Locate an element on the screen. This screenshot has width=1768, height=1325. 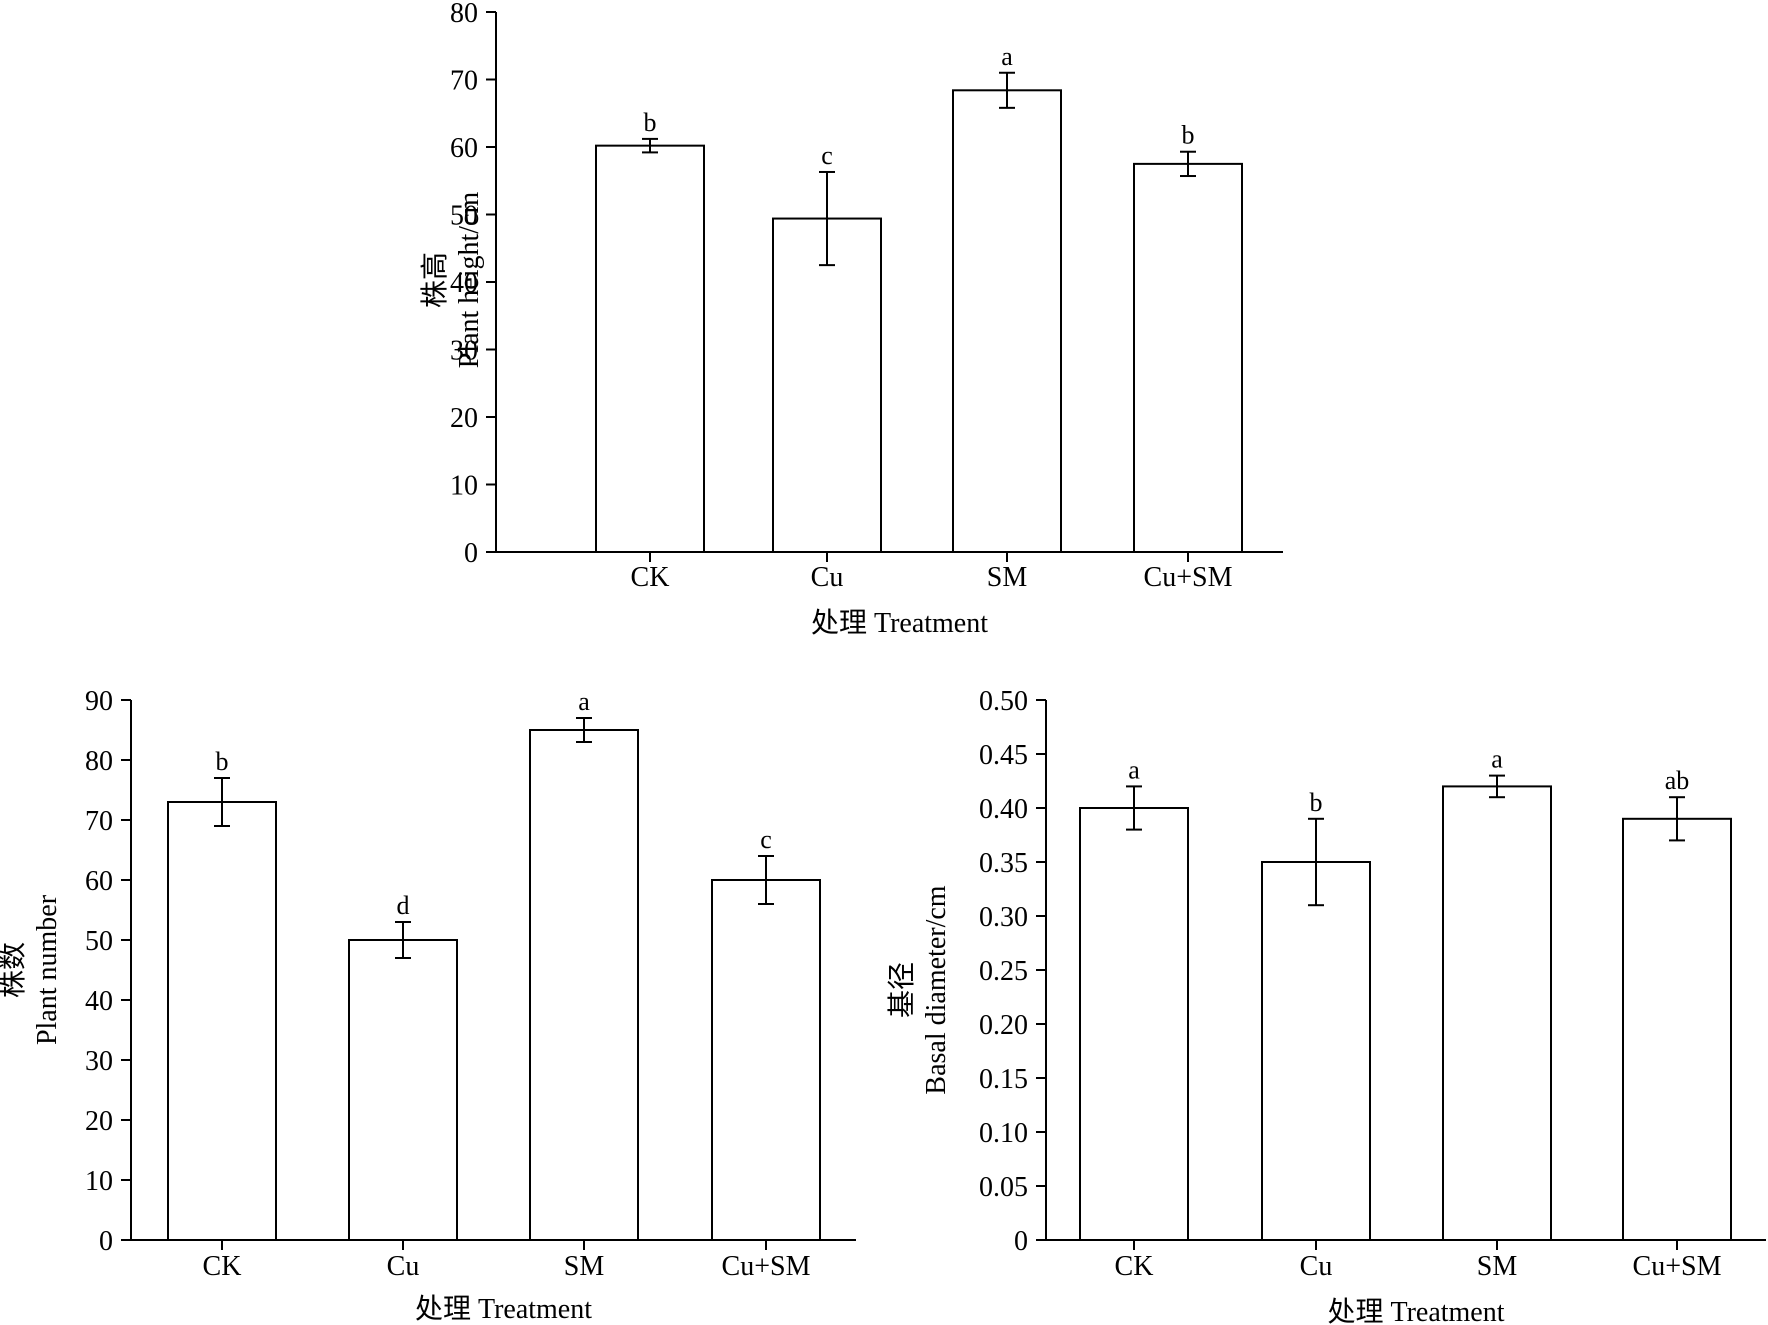
y-tick-label: 0.10 is located at coordinates (1003, 1133).